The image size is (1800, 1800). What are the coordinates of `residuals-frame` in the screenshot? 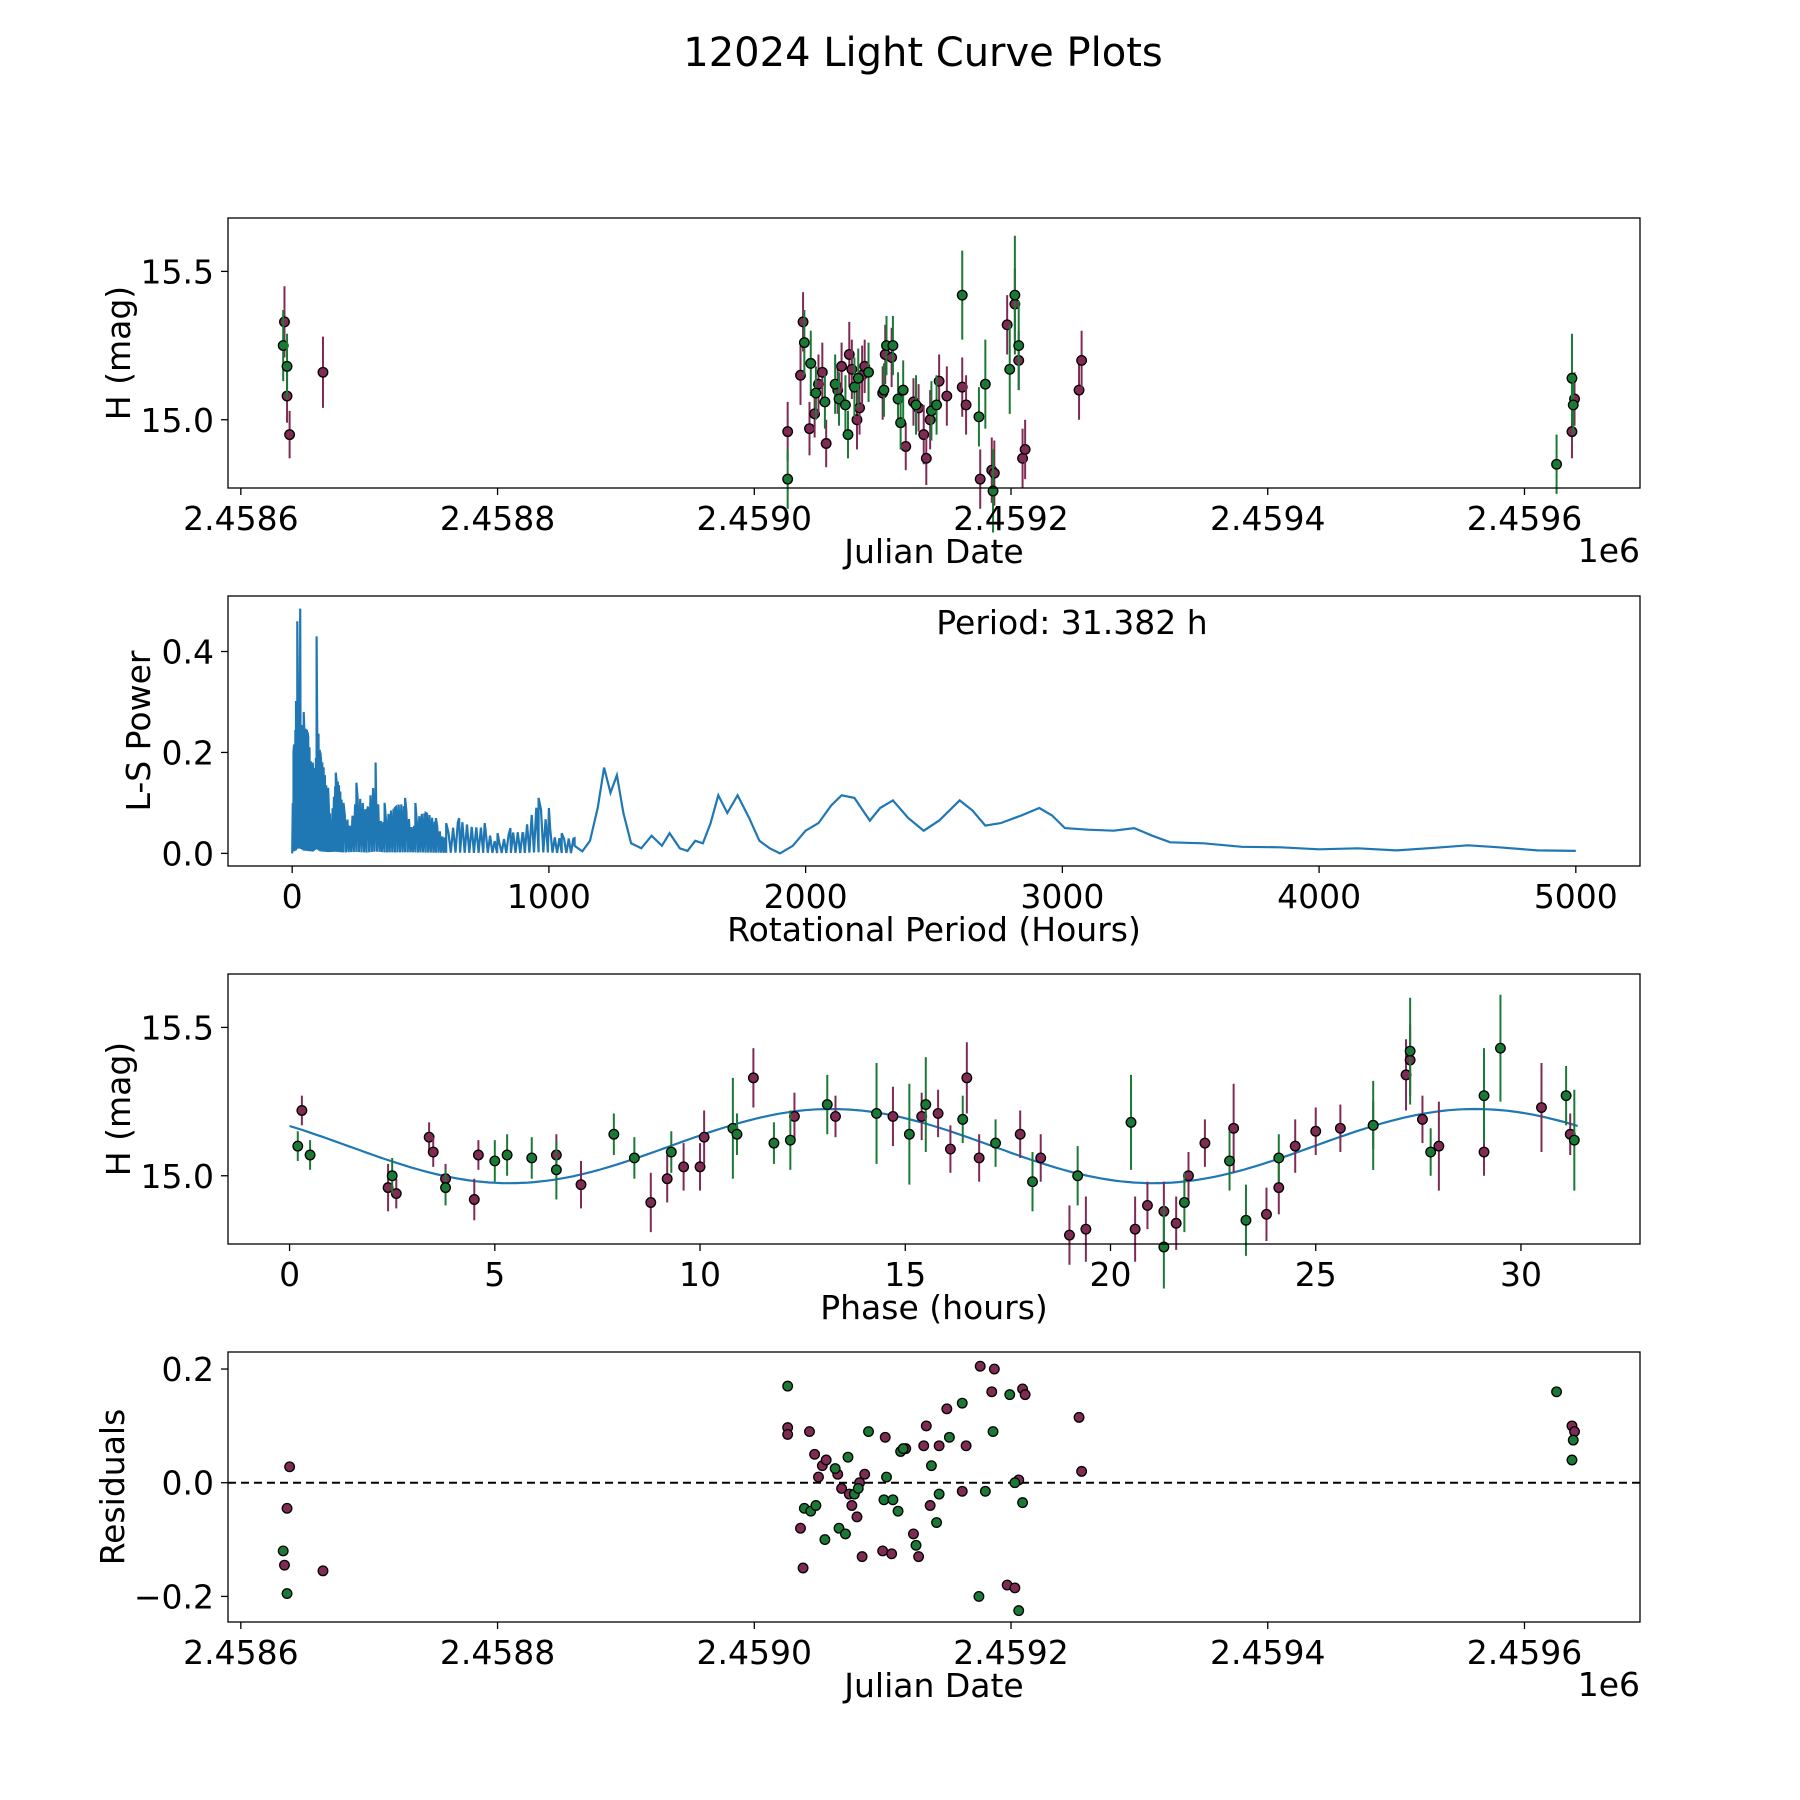 It's located at (934, 1487).